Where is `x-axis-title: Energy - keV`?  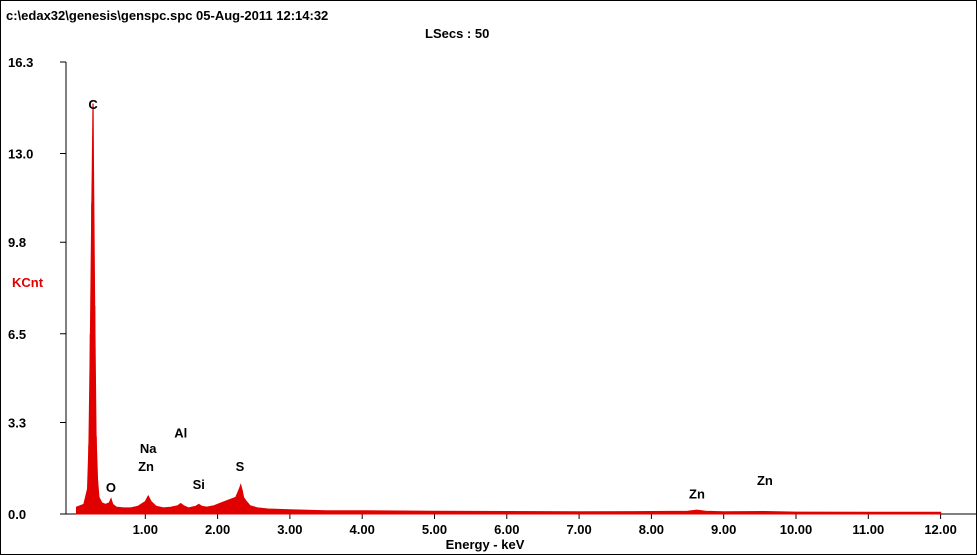
x-axis-title: Energy - keV is located at coordinates (485, 544).